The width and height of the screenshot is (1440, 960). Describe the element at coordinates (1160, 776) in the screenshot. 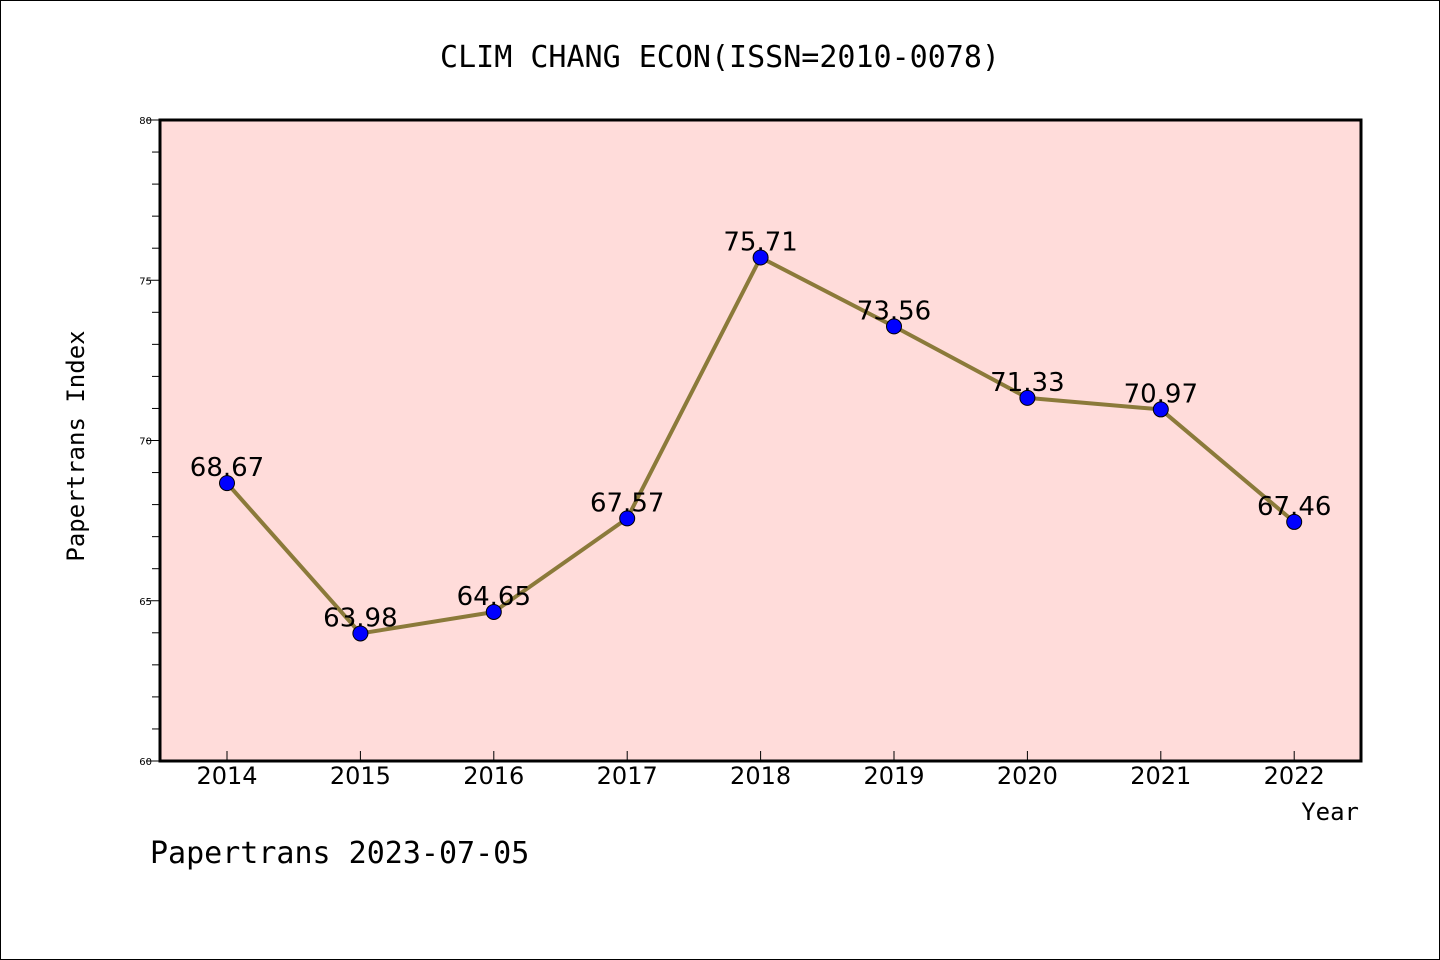

I see `x-tick-label: 2021` at that location.